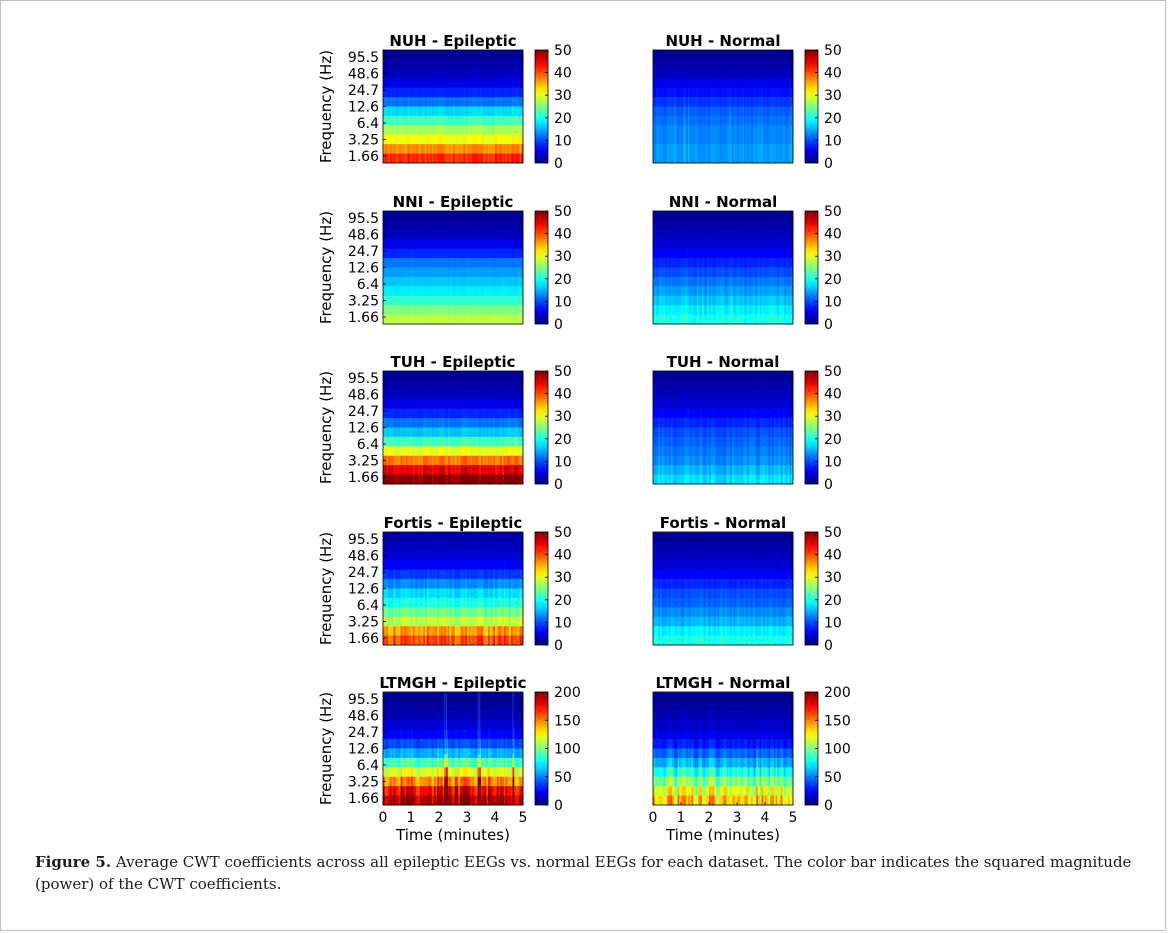 Image resolution: width=1168 pixels, height=933 pixels. Describe the element at coordinates (363, 252) in the screenshot. I see `y-tick-label: 24.7` at that location.